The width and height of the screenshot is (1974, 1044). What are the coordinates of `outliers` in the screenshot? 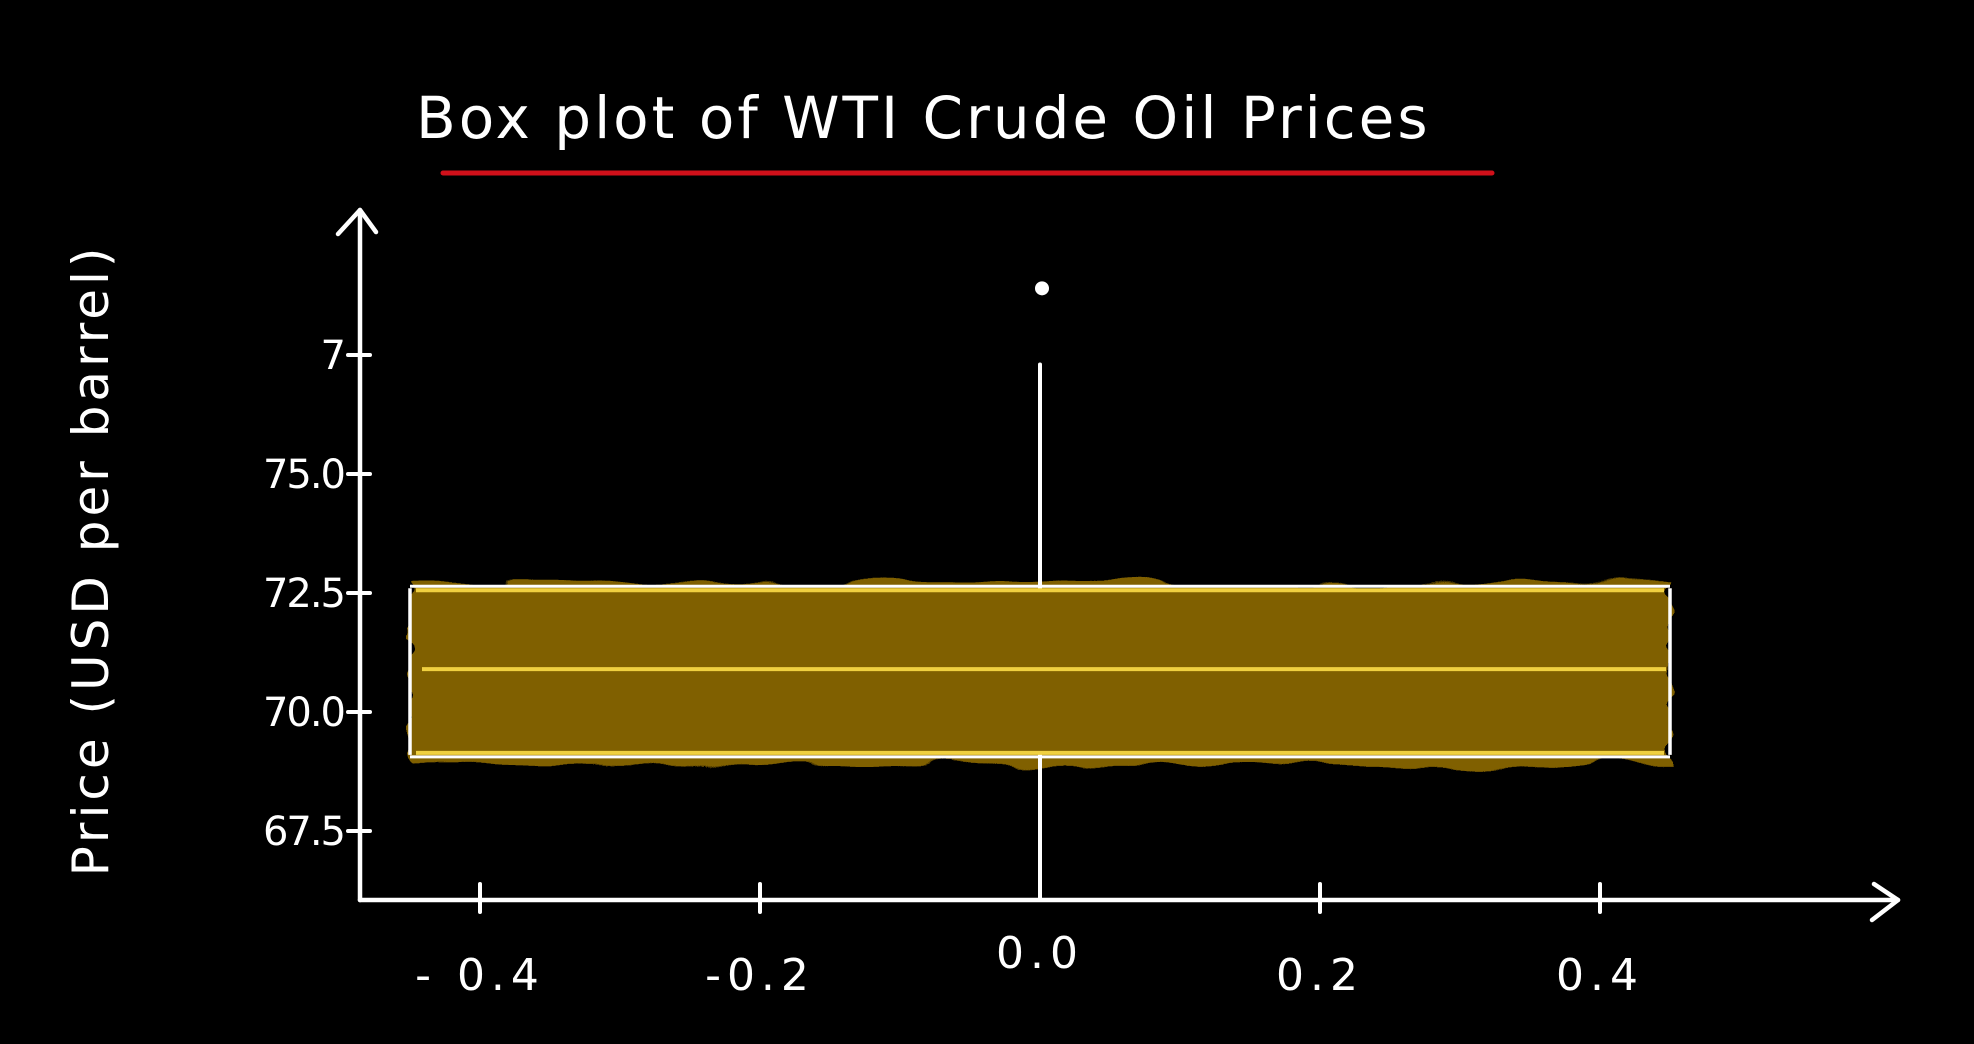 It's located at (1042, 288).